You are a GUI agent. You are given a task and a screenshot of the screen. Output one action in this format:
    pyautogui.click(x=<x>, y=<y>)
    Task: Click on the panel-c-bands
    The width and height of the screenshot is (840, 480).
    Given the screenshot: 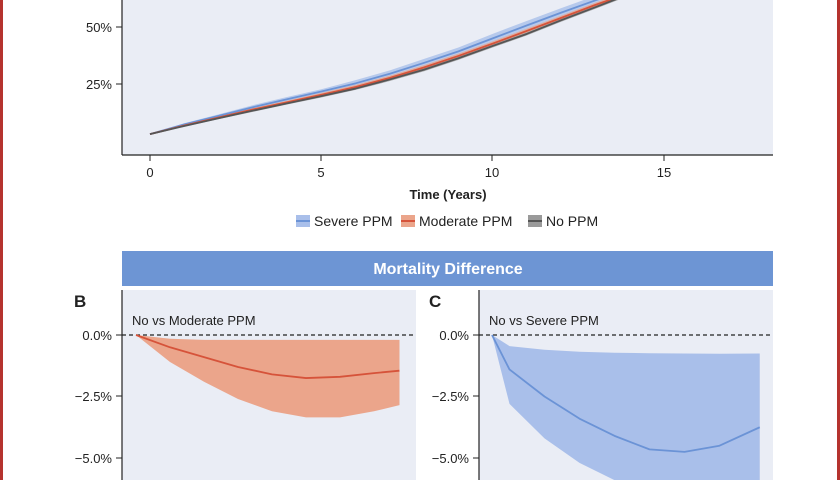 What is the action you would take?
    pyautogui.click(x=626, y=407)
    